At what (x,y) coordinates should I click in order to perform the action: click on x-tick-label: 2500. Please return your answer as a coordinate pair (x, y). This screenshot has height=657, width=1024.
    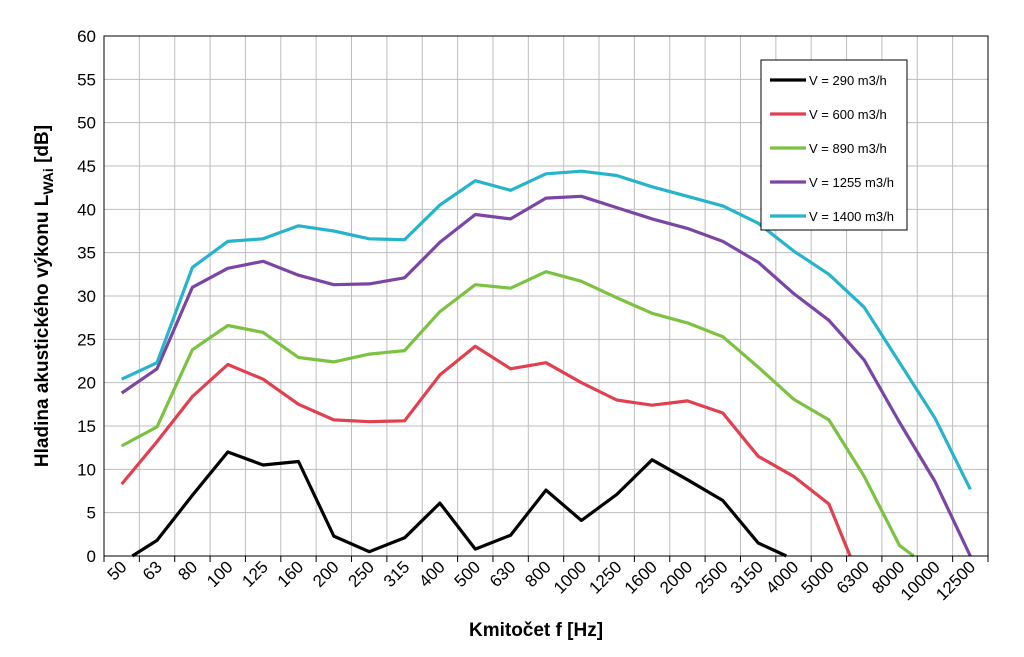
    Looking at the image, I should click on (711, 577).